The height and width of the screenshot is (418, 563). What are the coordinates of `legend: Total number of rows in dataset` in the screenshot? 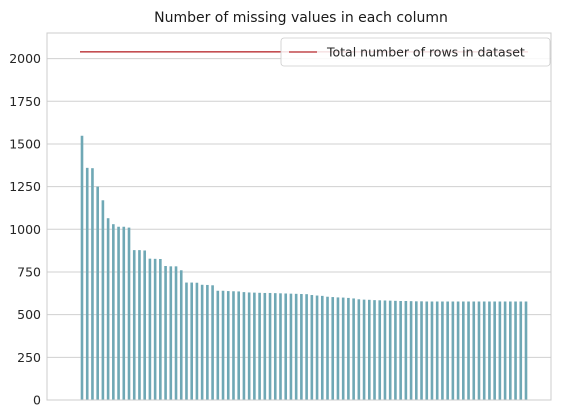 It's located at (415, 52).